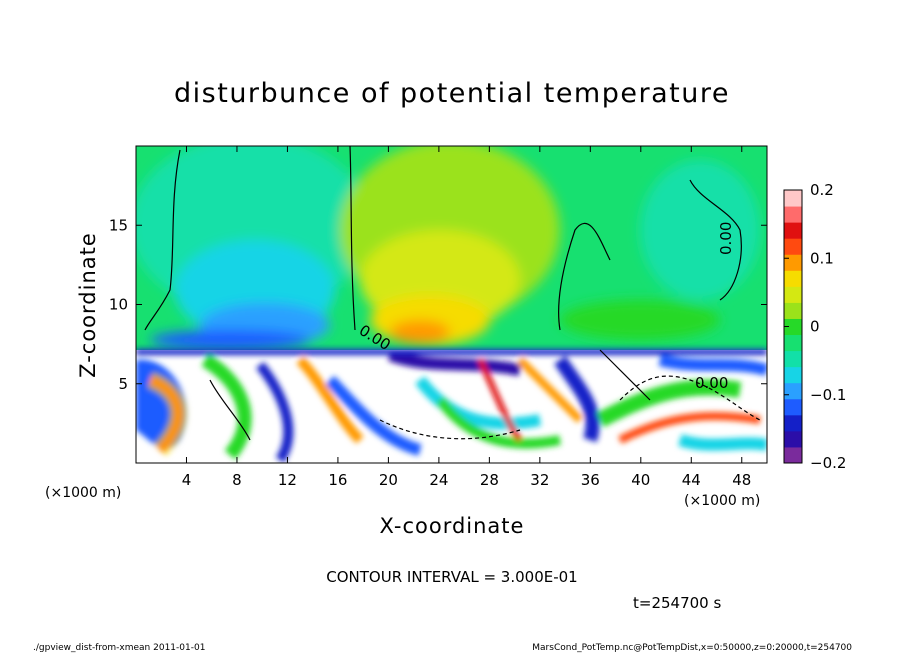 This screenshot has width=904, height=654. I want to click on x-tick-label: 20, so click(388, 480).